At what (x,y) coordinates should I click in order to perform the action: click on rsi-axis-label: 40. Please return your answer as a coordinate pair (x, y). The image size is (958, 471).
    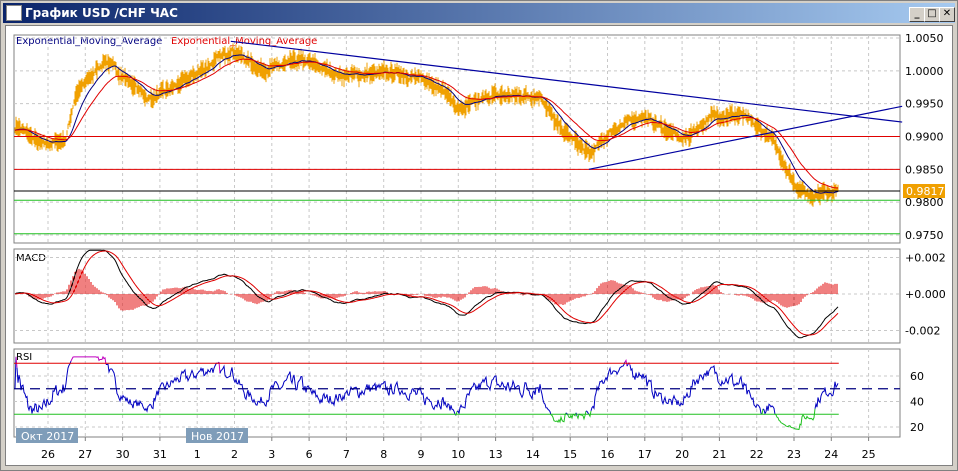
    Looking at the image, I should click on (917, 402).